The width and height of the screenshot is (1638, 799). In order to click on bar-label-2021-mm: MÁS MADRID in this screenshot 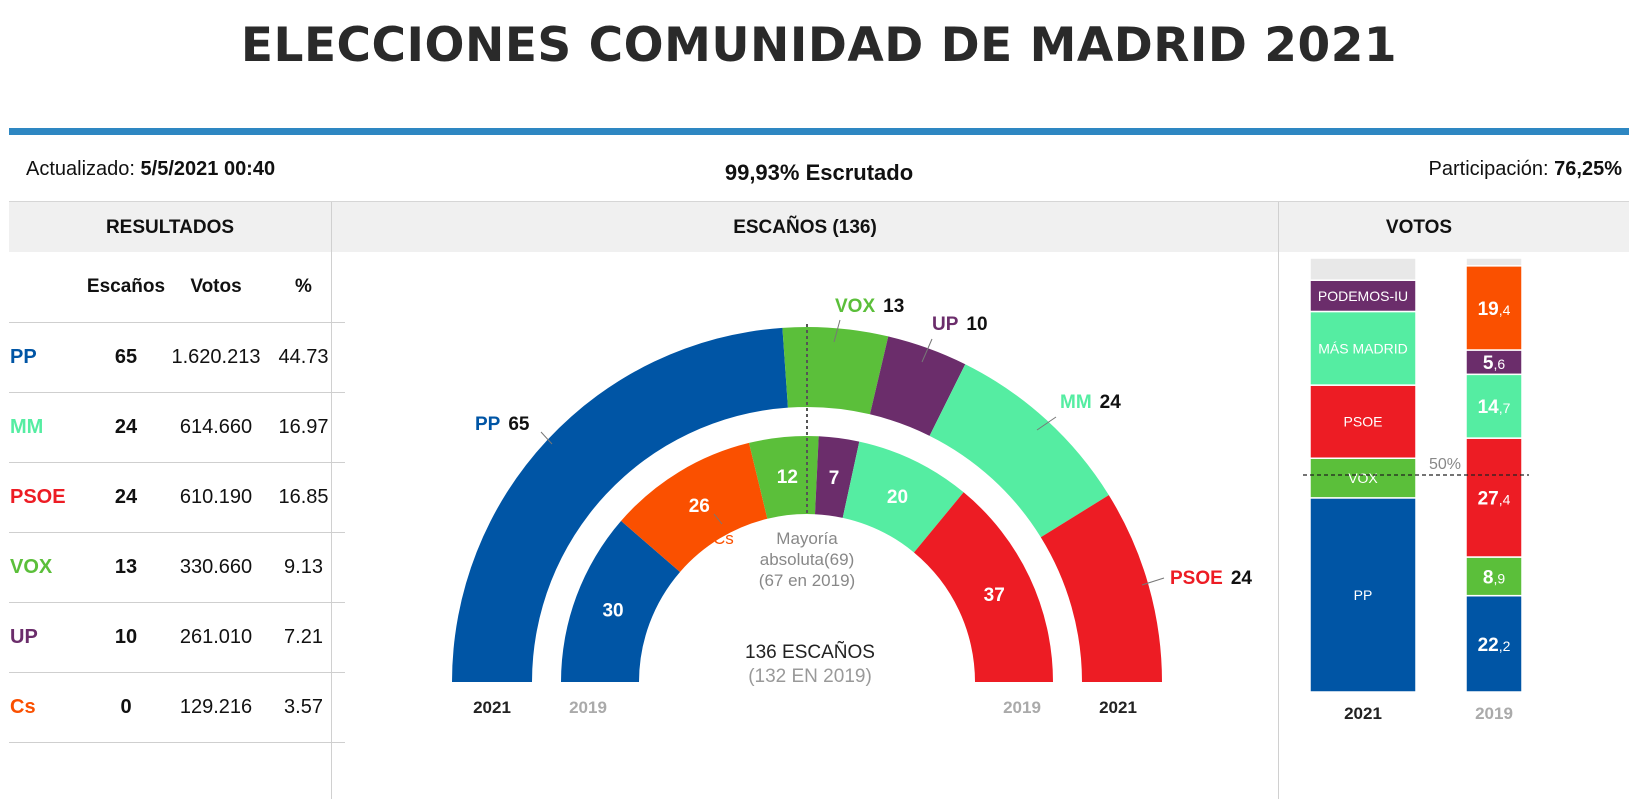, I will do `click(1362, 348)`.